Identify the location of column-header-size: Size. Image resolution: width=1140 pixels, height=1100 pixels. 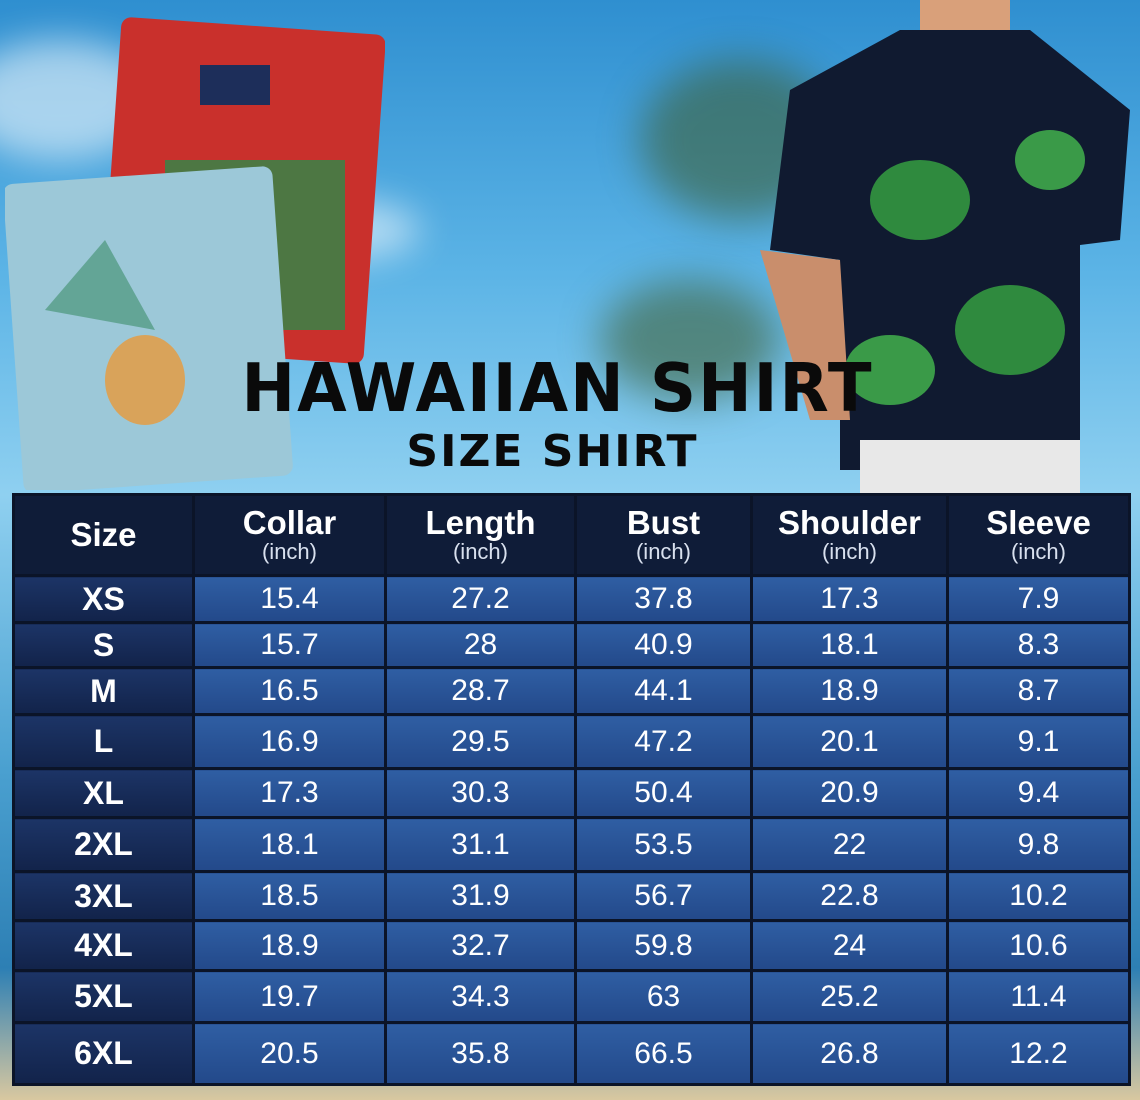
(103, 535).